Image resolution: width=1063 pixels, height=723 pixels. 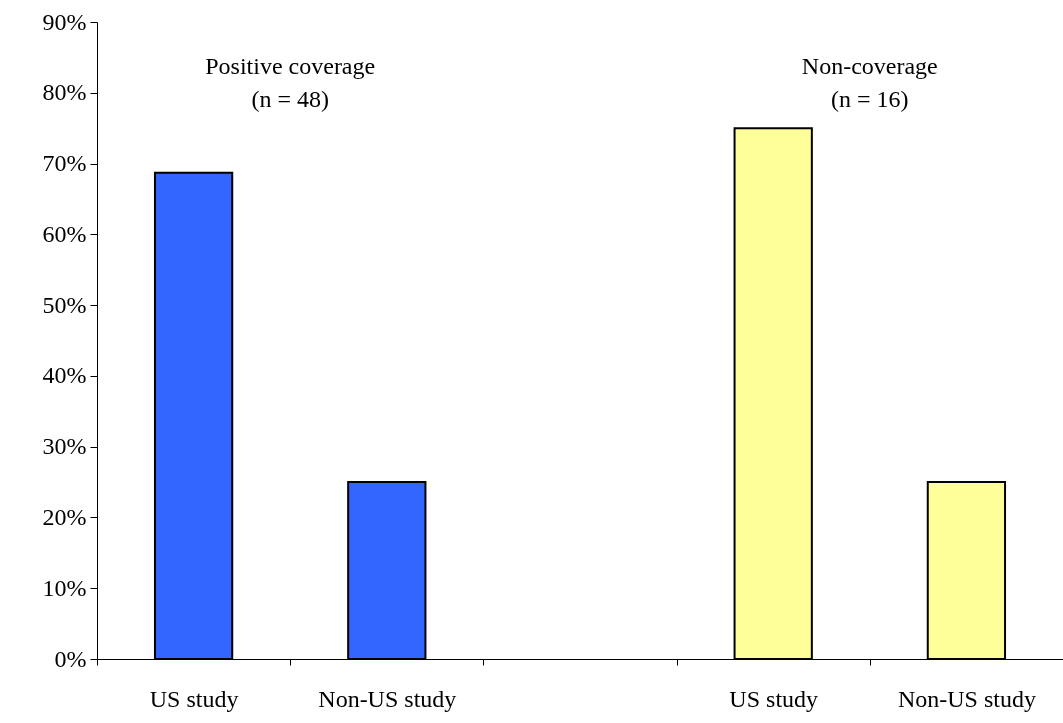 What do you see at coordinates (64, 446) in the screenshot?
I see `y-tick-label: 30%` at bounding box center [64, 446].